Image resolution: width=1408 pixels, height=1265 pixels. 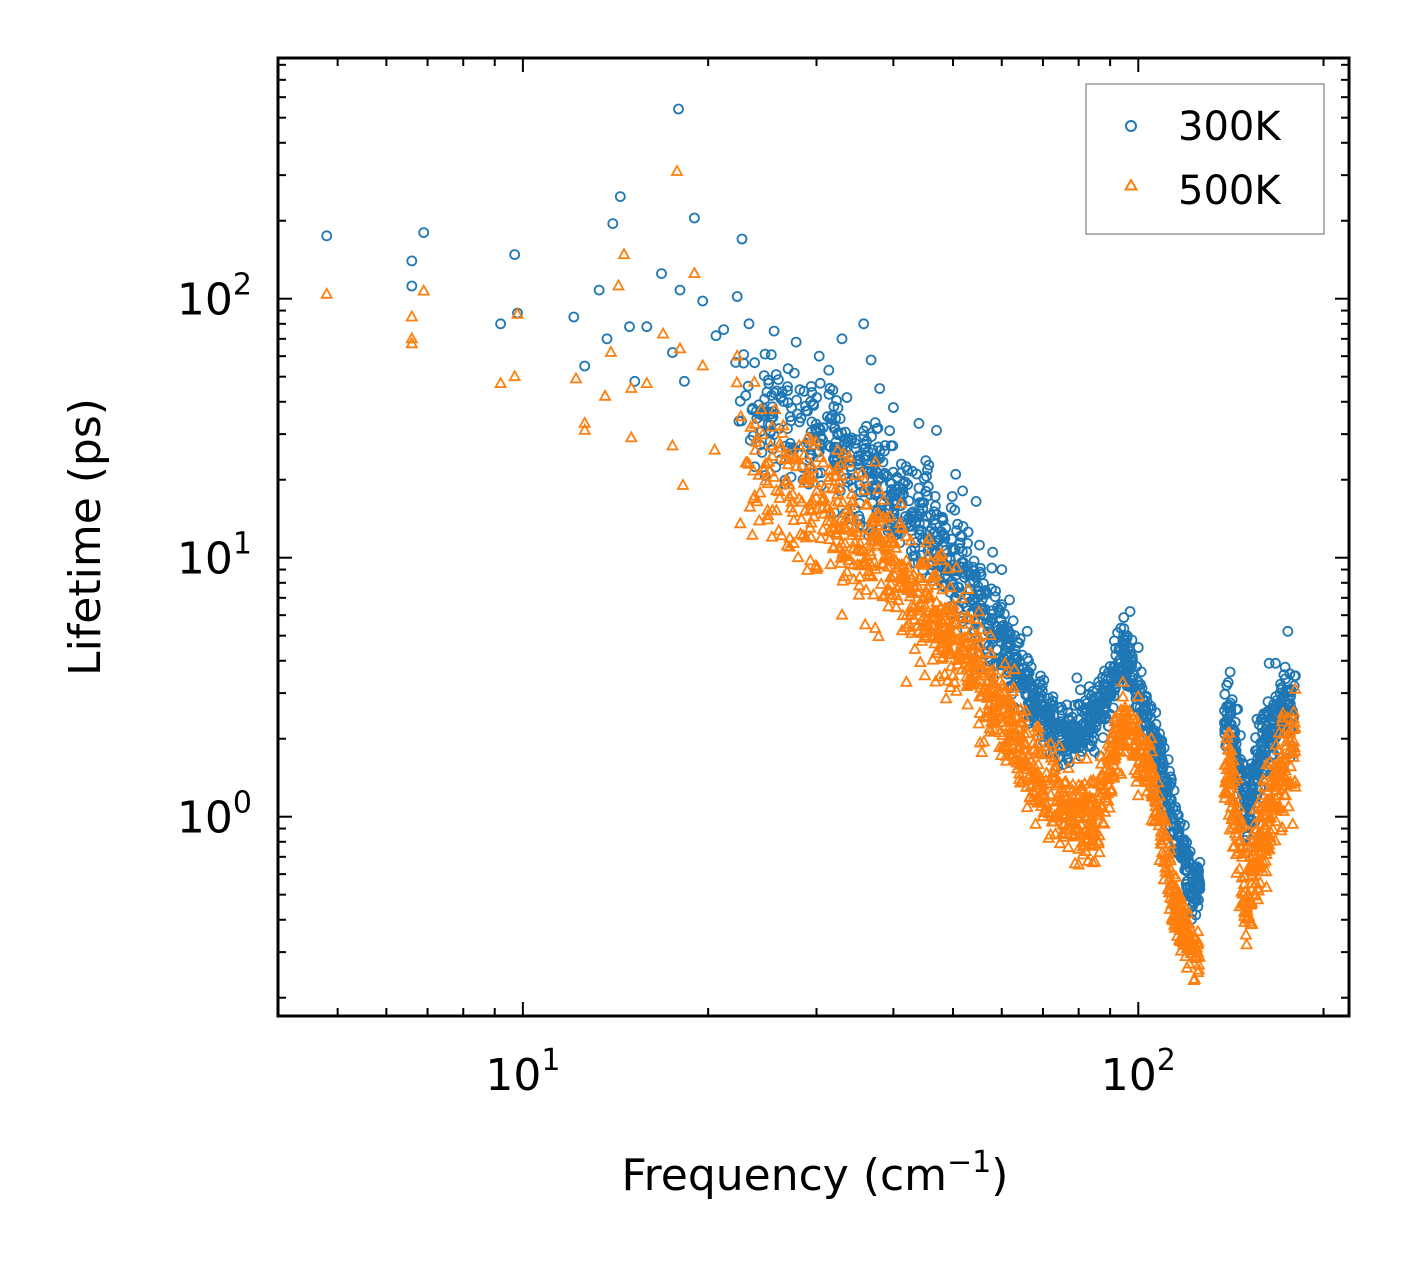 I want to click on legend: 300K 500K, so click(x=1205, y=159).